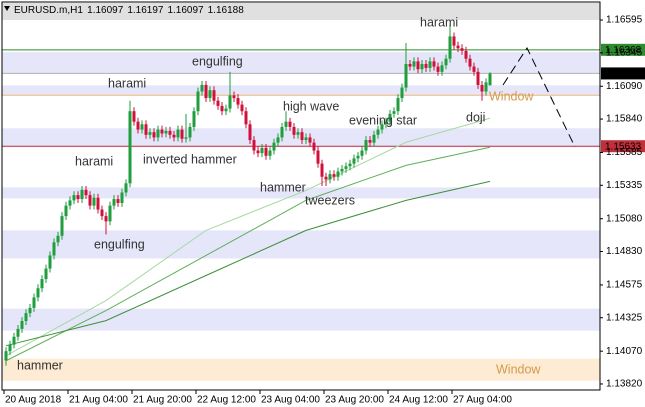 The height and width of the screenshot is (407, 645). Describe the element at coordinates (129, 10) in the screenshot. I see `header: EURUSD.m,H1 1.16097 1.16197 1.16097 1.16188` at that location.